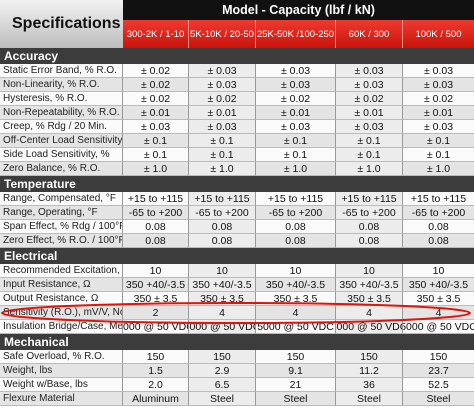 The width and height of the screenshot is (474, 407). What do you see at coordinates (222, 34) in the screenshot?
I see `model-header: 5K-10K / 20-50` at bounding box center [222, 34].